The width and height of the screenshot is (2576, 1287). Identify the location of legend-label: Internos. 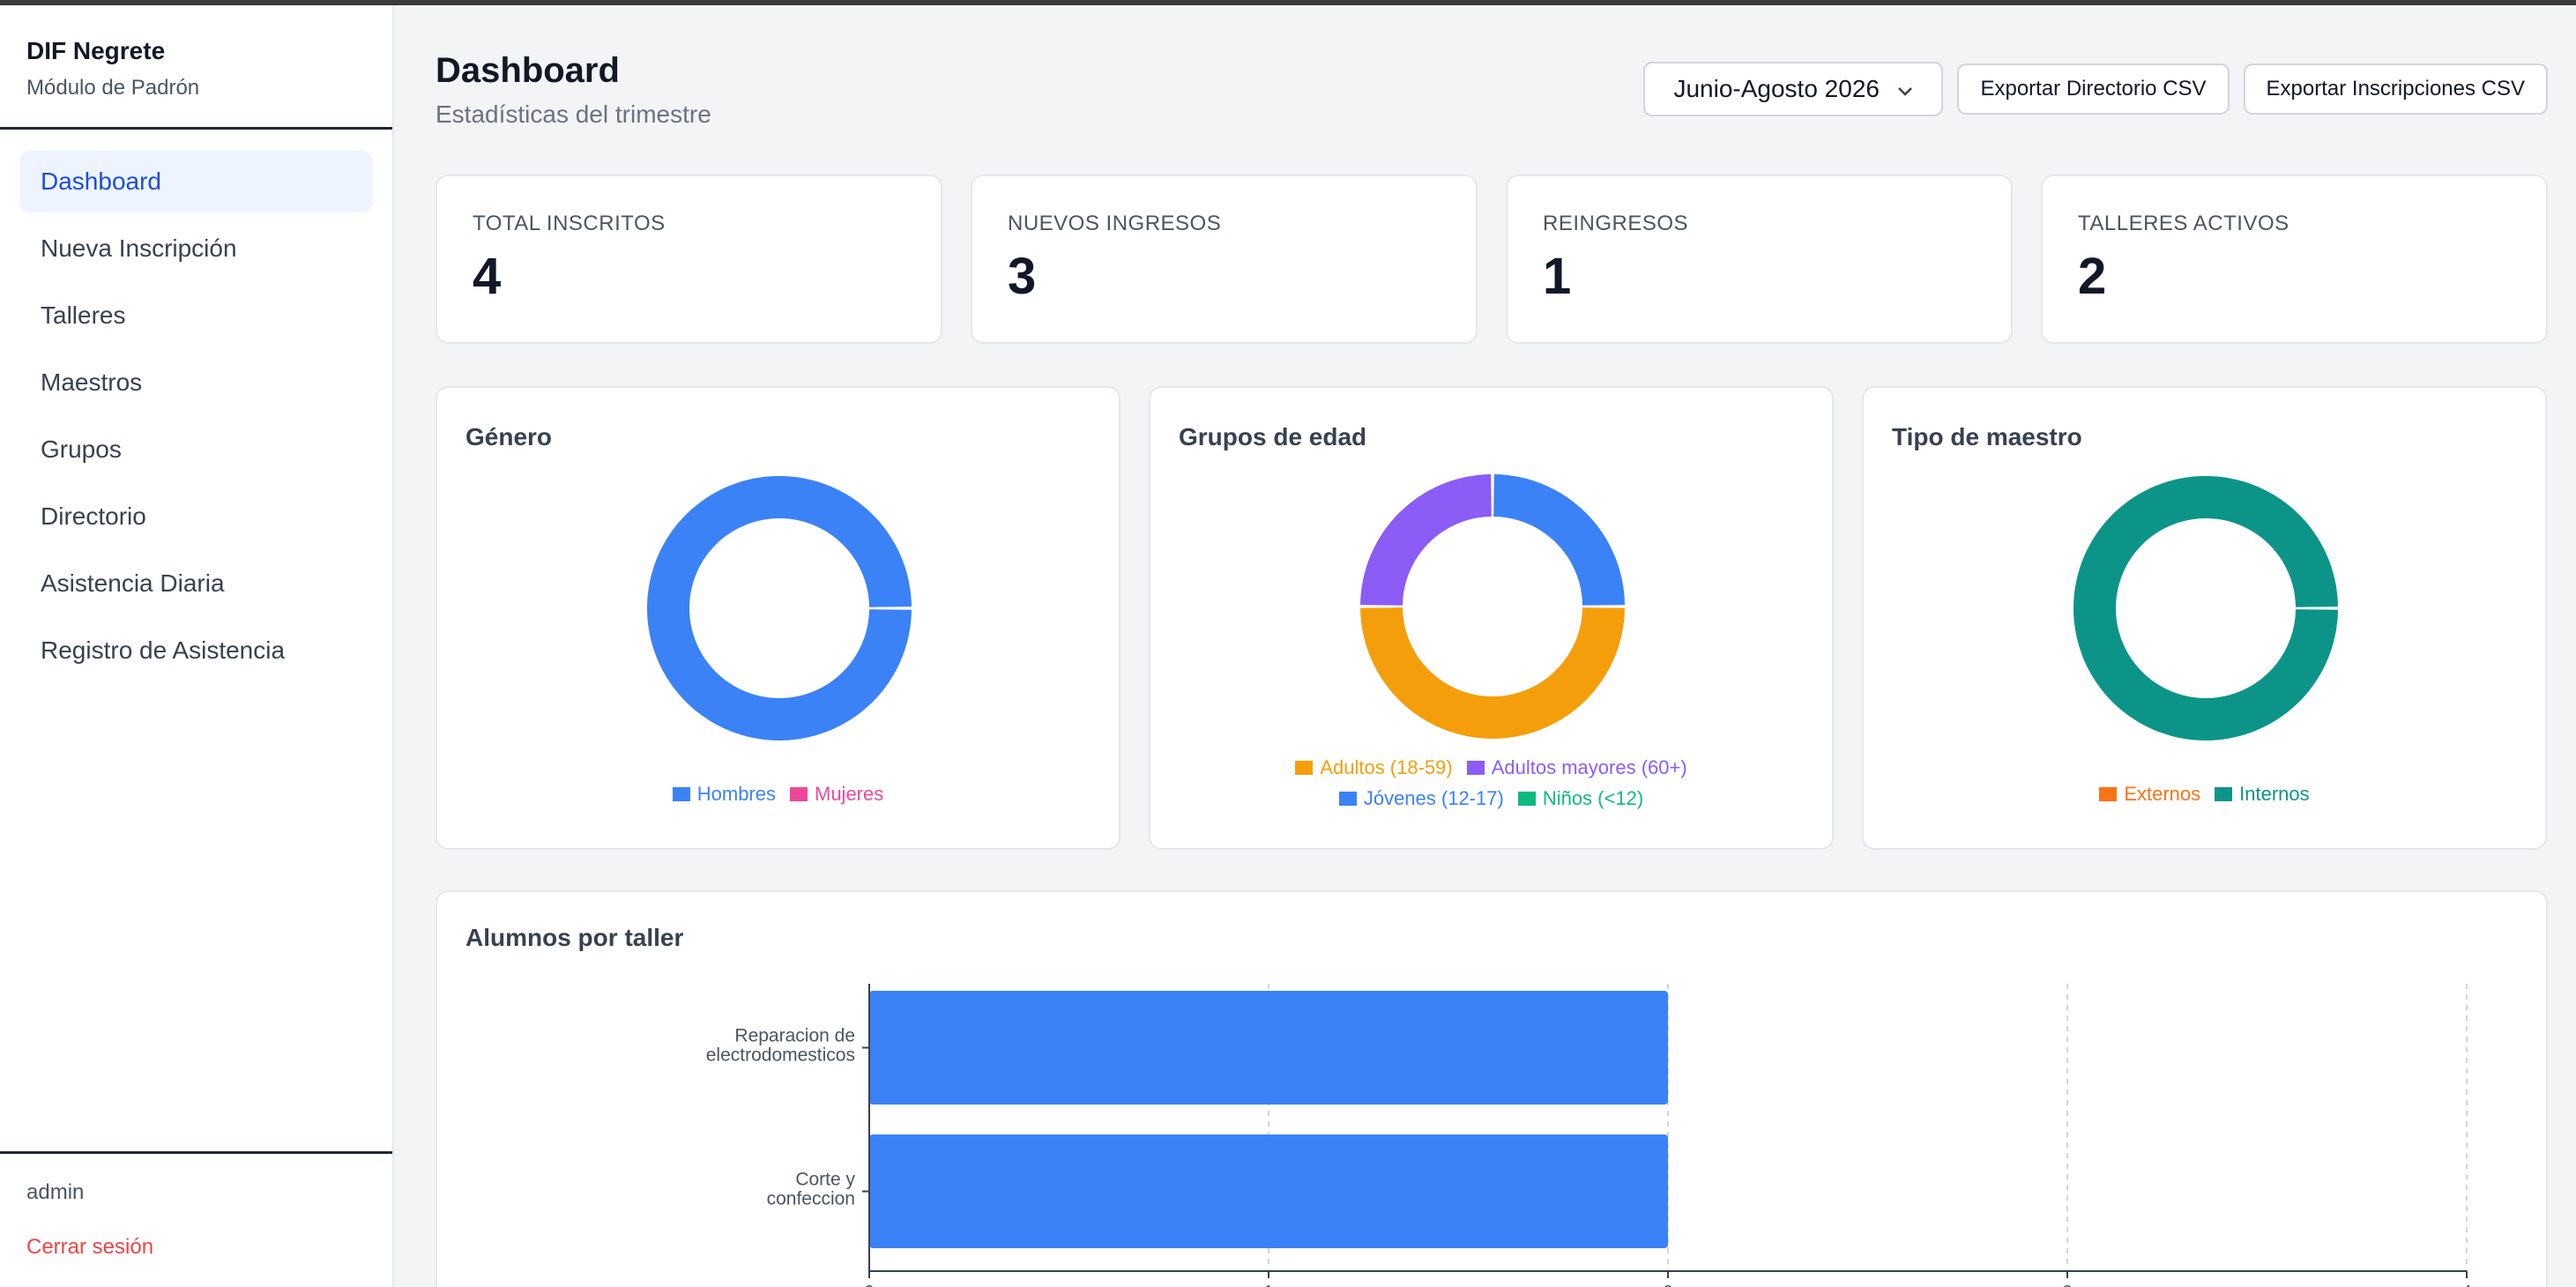
(2274, 794).